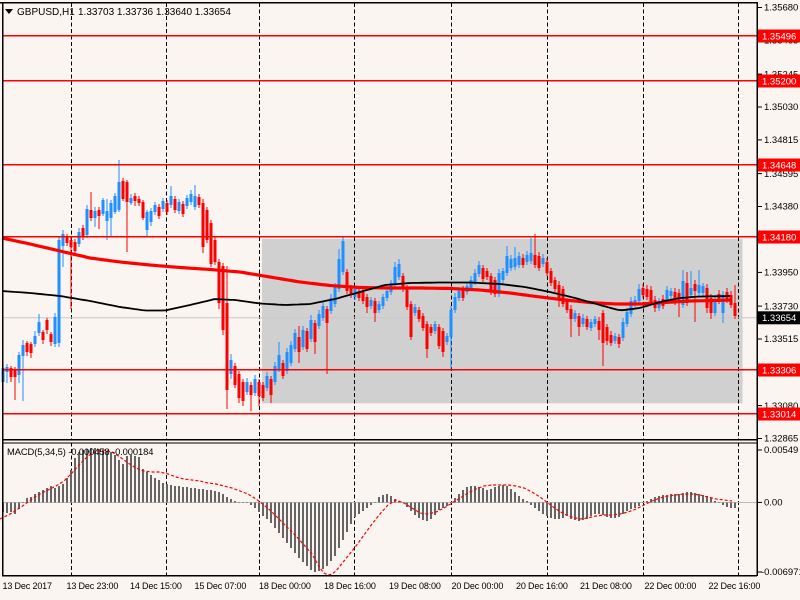 This screenshot has width=800, height=600. What do you see at coordinates (285, 586) in the screenshot?
I see `svg-text: 18 Dec 00:00` at bounding box center [285, 586].